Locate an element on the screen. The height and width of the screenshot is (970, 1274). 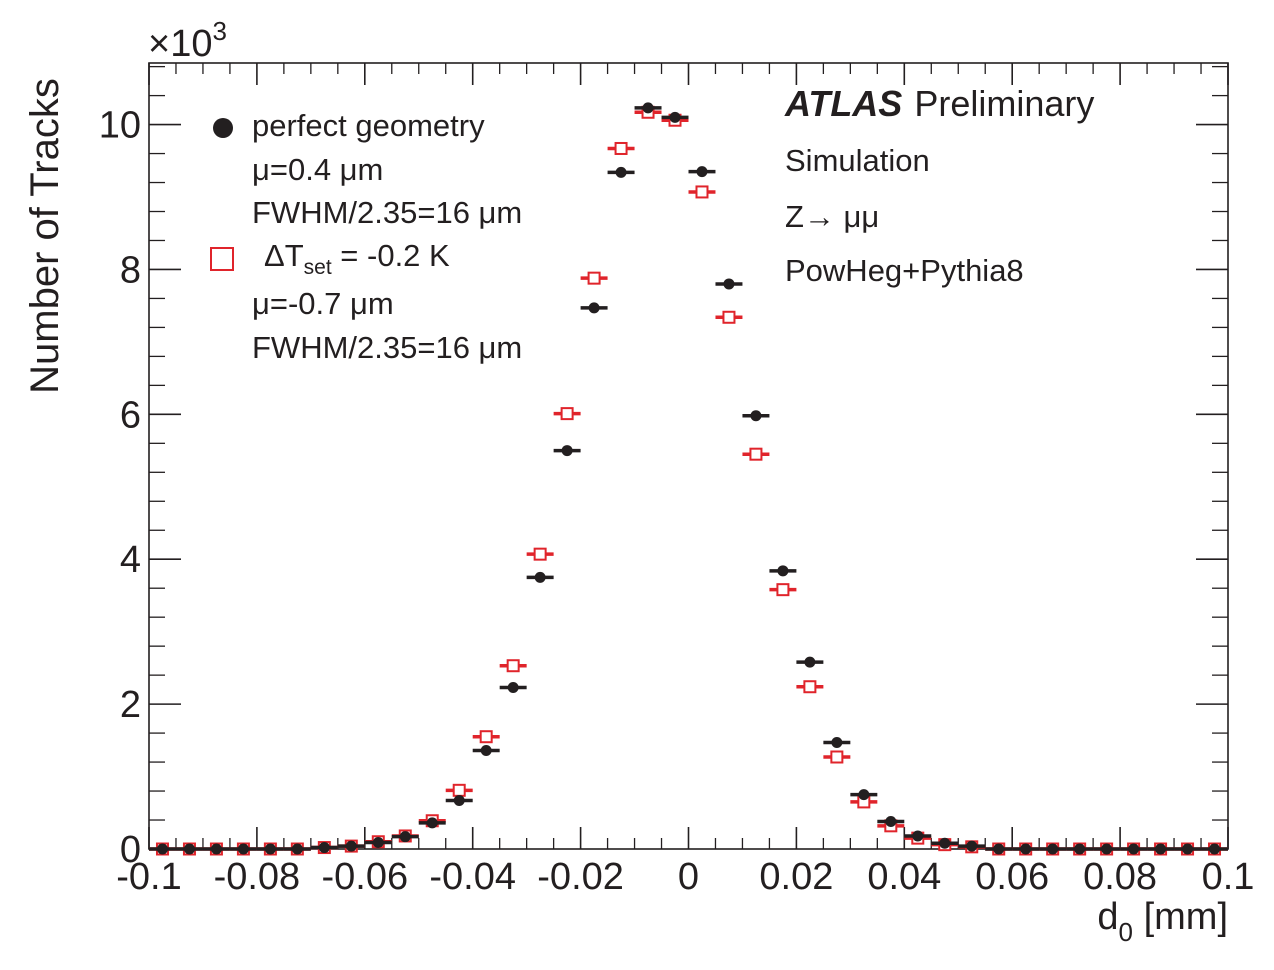
annotation-simulation: Simulation is located at coordinates (857, 160).